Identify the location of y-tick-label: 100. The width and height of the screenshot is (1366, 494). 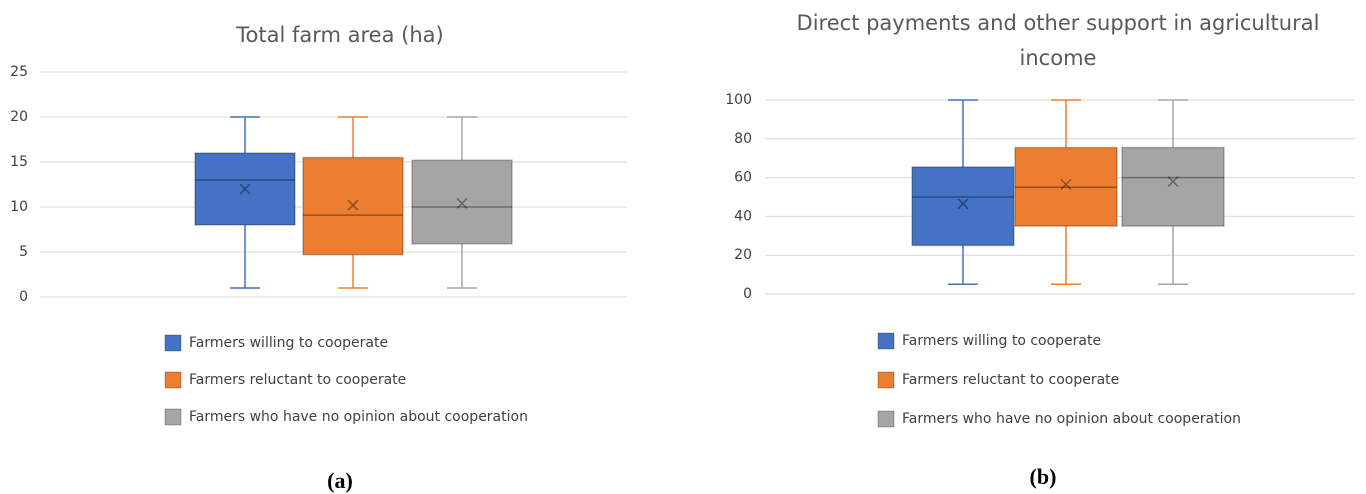
(738, 100).